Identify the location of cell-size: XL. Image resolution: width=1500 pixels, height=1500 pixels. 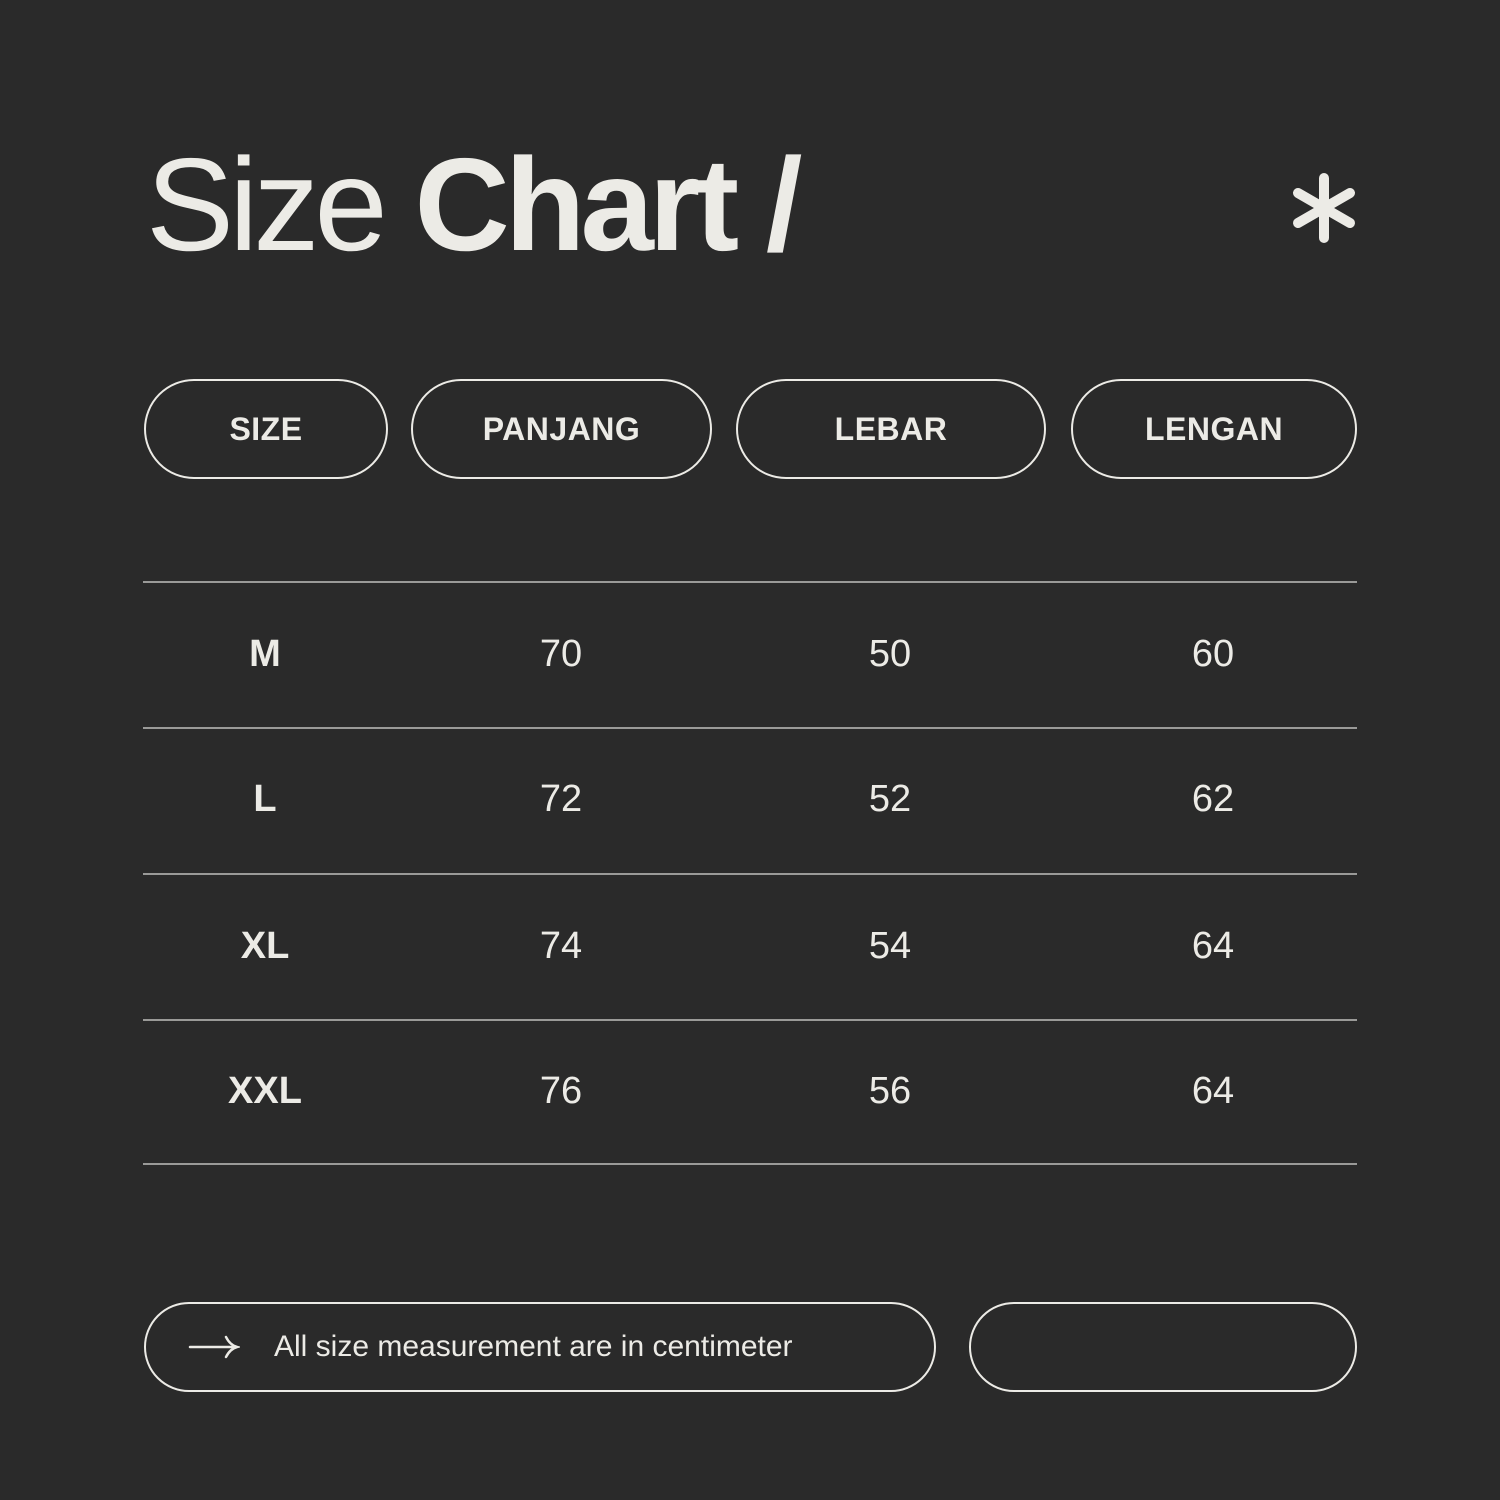
(265, 946).